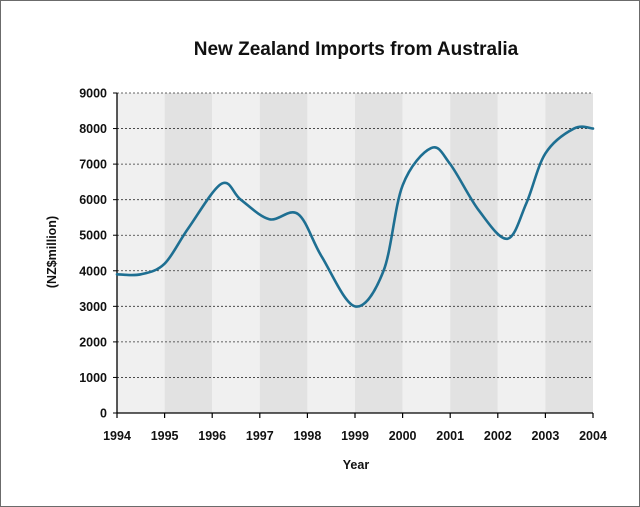 This screenshot has width=640, height=507. Describe the element at coordinates (307, 436) in the screenshot. I see `x-tick-label: 1998` at that location.